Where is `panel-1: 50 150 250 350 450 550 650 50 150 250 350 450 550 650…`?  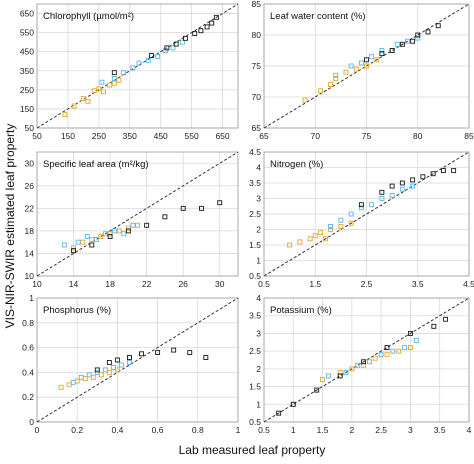
panel-1: 50 150 250 350 450 550 650 50 150 250 350 450 550 650… is located at coordinates (129, 72).